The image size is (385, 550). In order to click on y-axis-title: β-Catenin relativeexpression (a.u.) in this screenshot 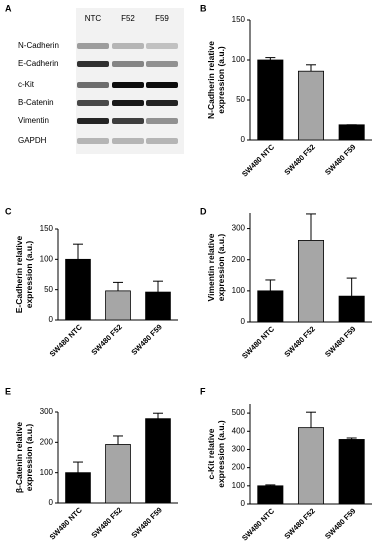, I will do `click(24, 458)`.